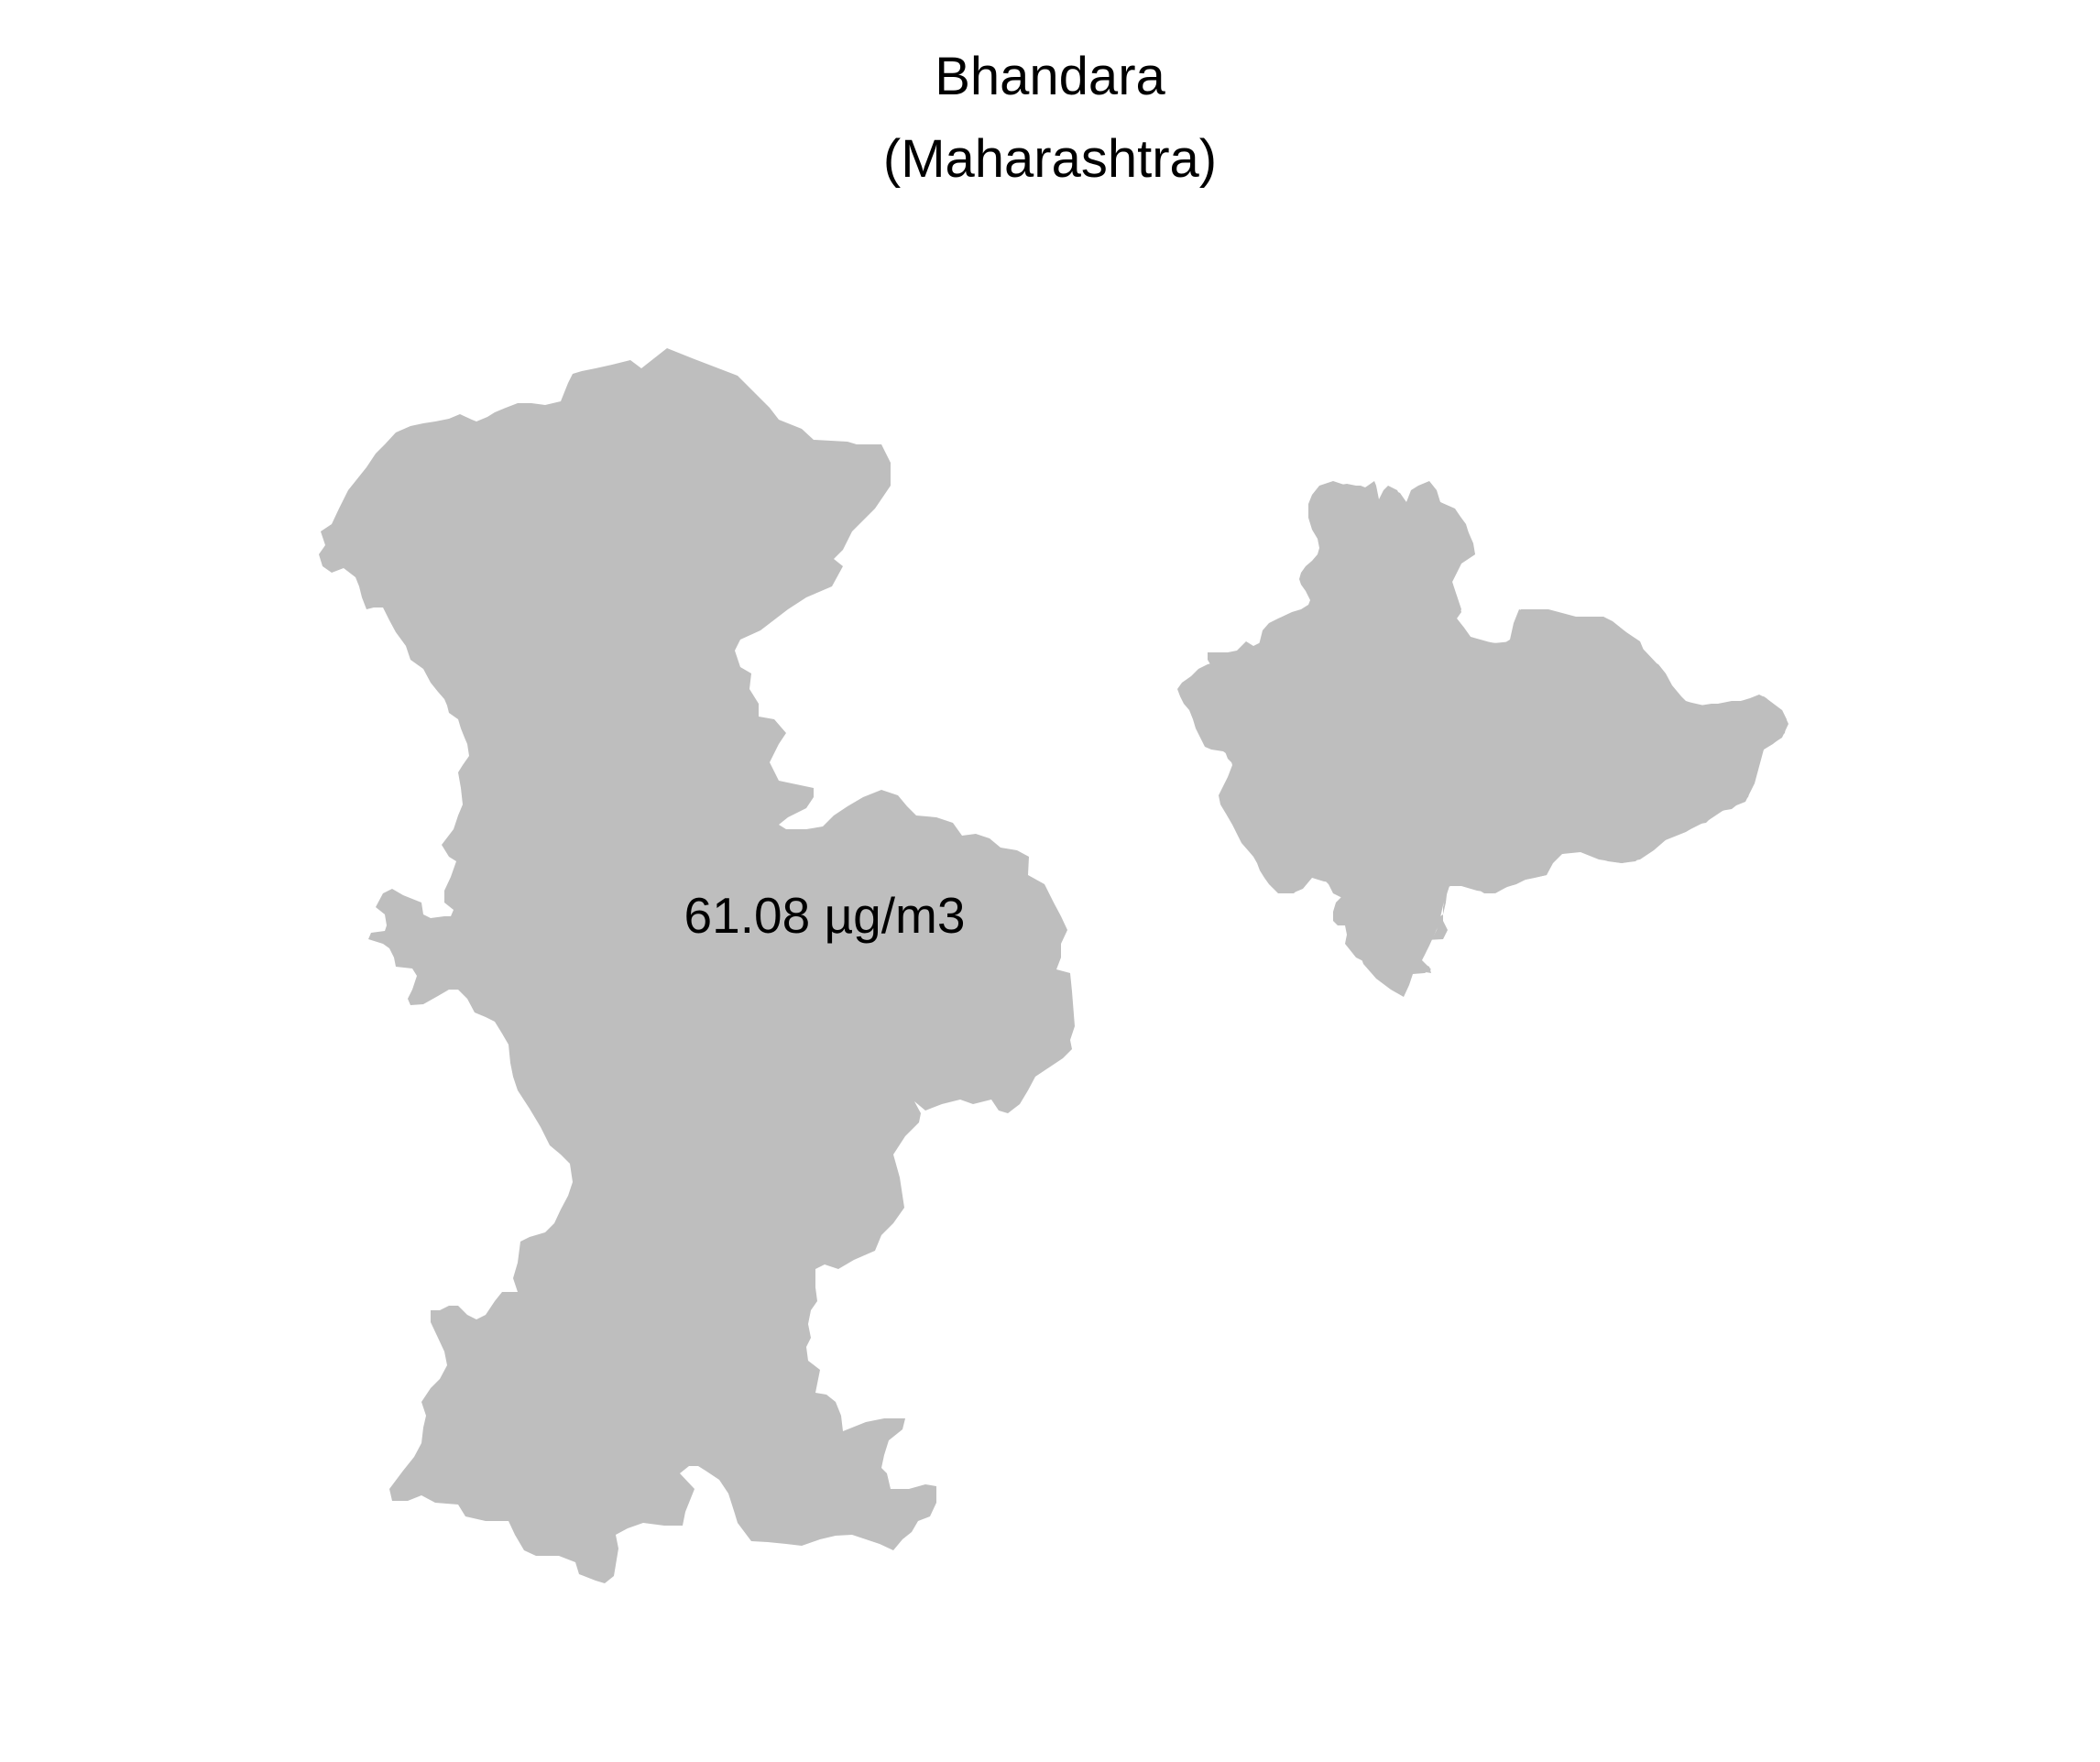 Image resolution: width=2100 pixels, height=1762 pixels. Describe the element at coordinates (825, 915) in the screenshot. I see `value-label: 61.08 µg/m3` at that location.